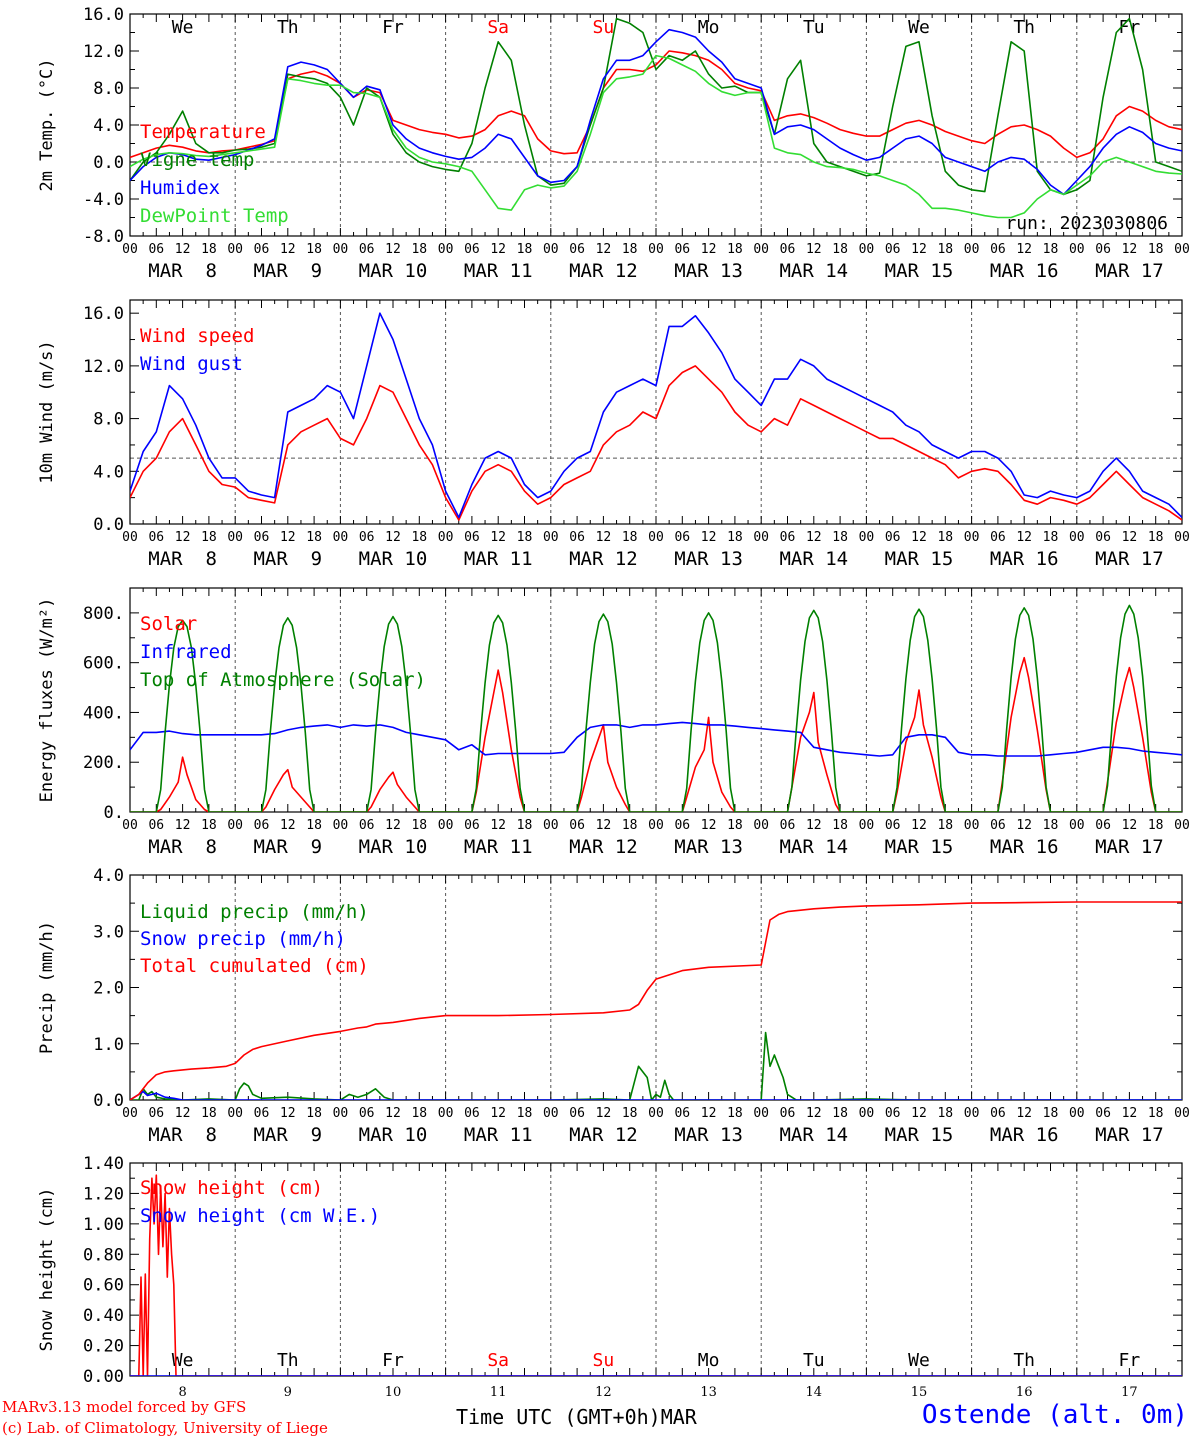 The width and height of the screenshot is (1194, 1440). Describe the element at coordinates (103, 713) in the screenshot. I see `y-tick-label: 400.` at that location.